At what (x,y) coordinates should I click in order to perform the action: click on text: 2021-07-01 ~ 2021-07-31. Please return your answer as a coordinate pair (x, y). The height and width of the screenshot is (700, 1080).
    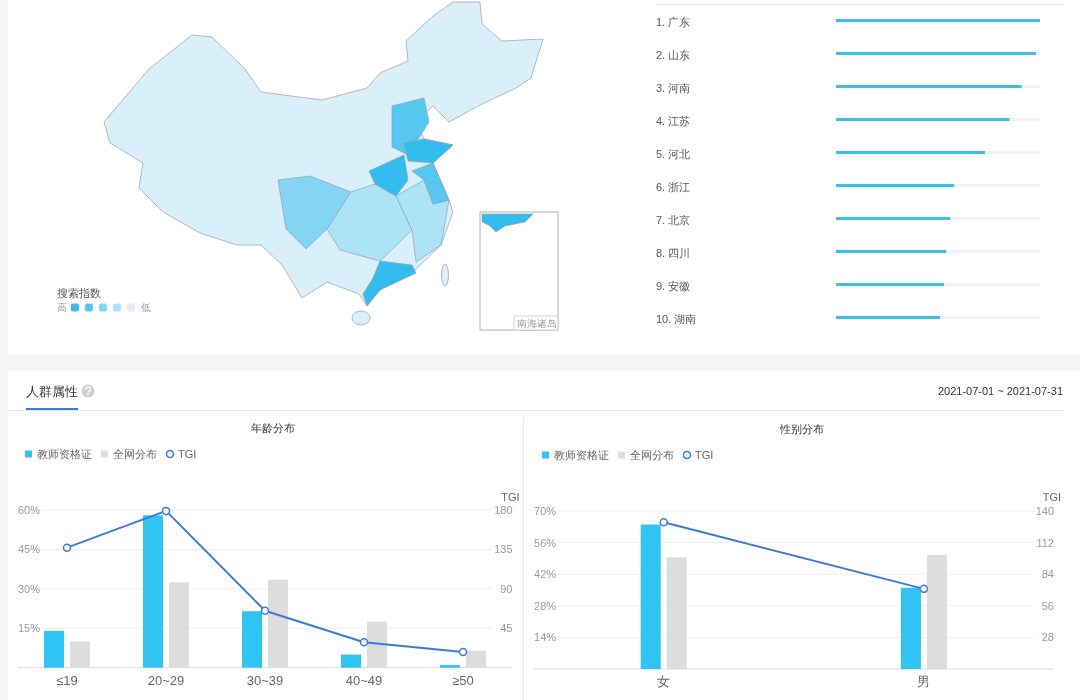
    Looking at the image, I should click on (1000, 391).